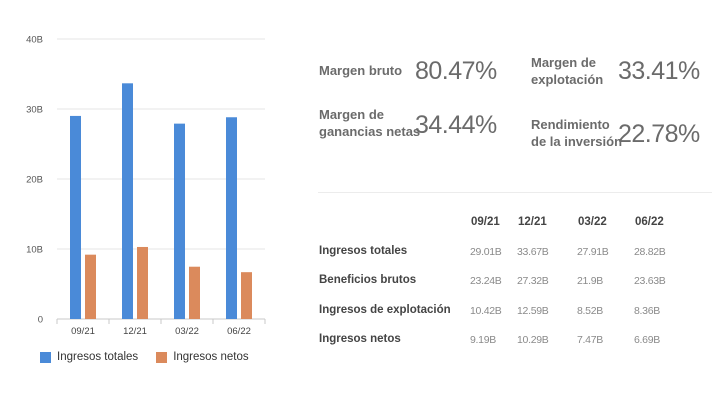 This screenshot has height=403, width=720. I want to click on legend-item-ingresos-totales: Ingresos totales, so click(89, 357).